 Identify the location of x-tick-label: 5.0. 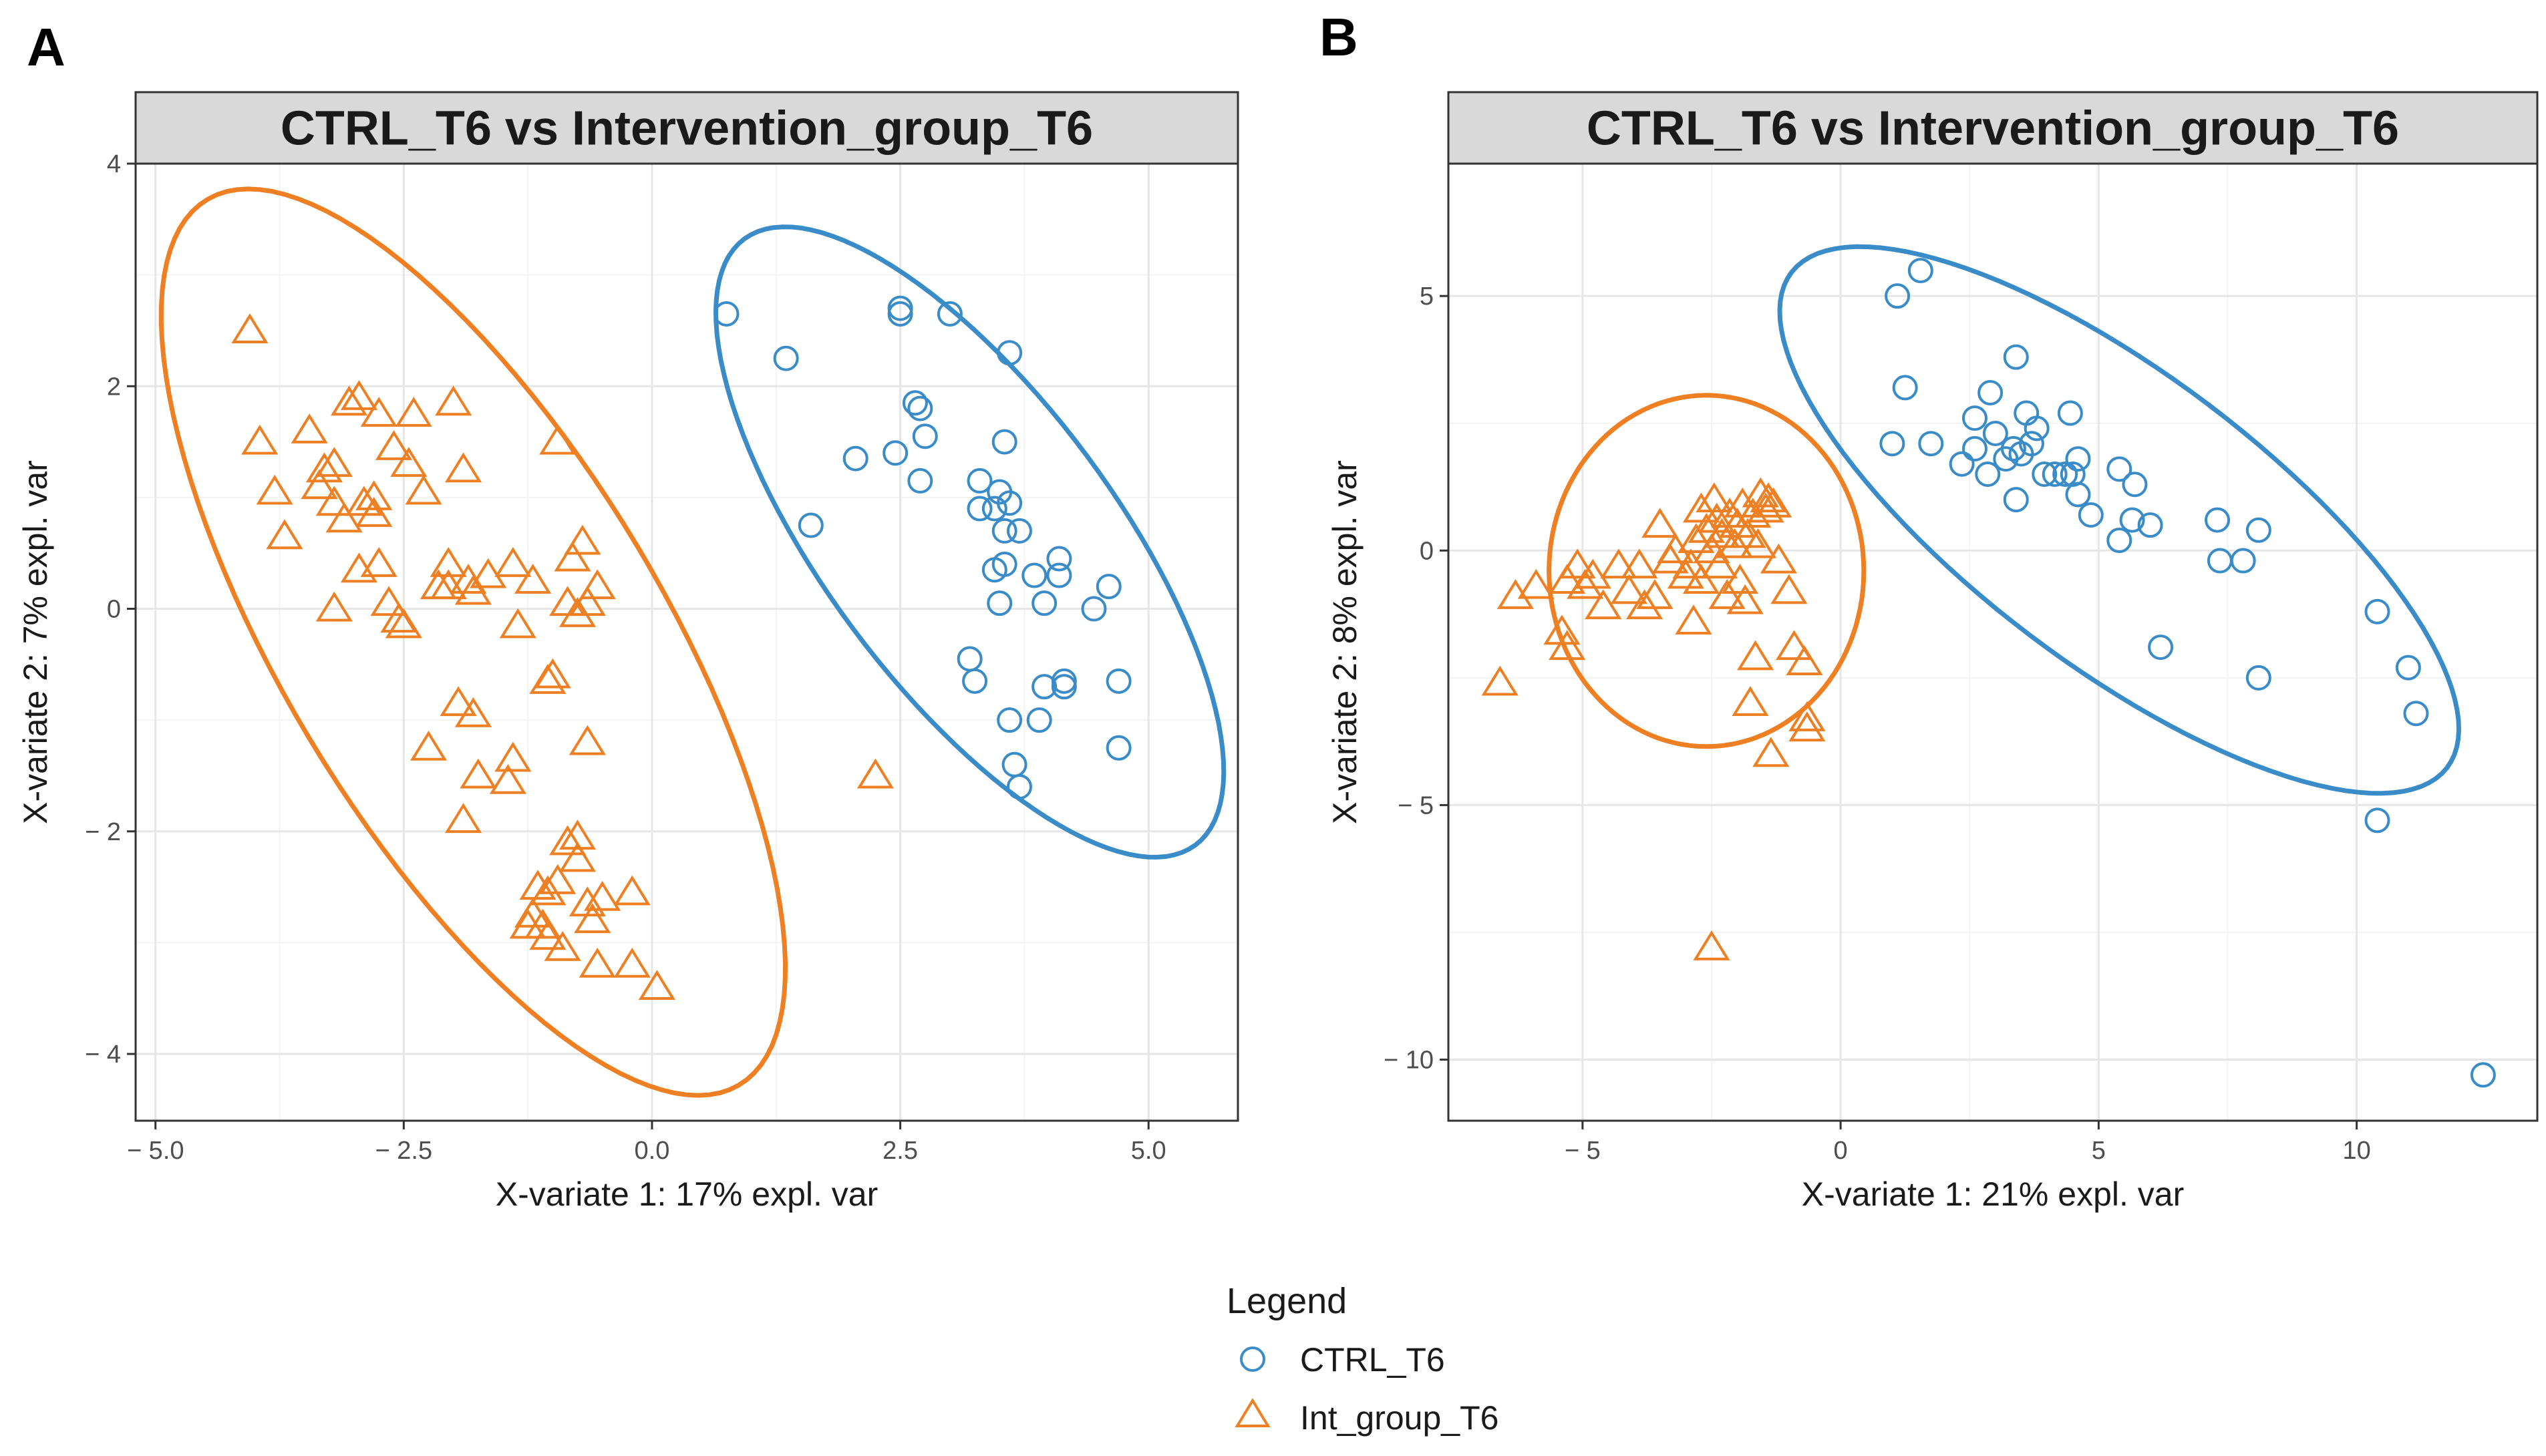
(1148, 1151).